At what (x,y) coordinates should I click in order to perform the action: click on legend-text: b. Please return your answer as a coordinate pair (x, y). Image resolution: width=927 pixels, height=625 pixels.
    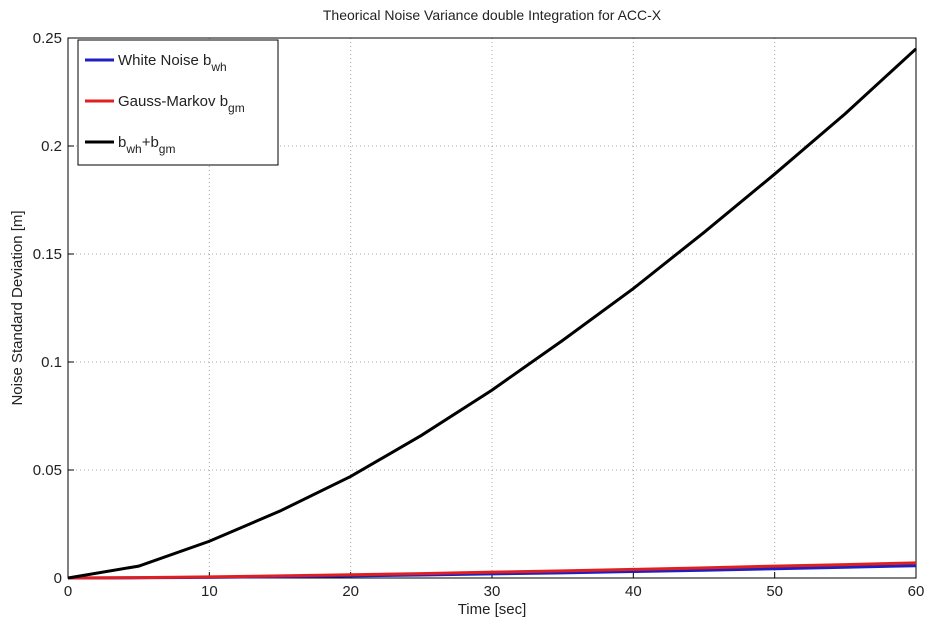
    Looking at the image, I should click on (122, 142).